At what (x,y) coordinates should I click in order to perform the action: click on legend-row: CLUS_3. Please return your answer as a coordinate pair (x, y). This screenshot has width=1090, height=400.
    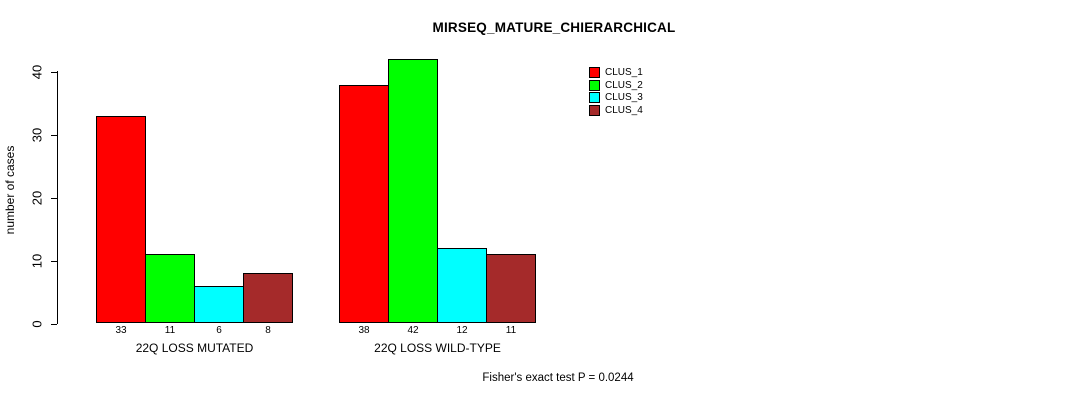
    Looking at the image, I should click on (616, 98).